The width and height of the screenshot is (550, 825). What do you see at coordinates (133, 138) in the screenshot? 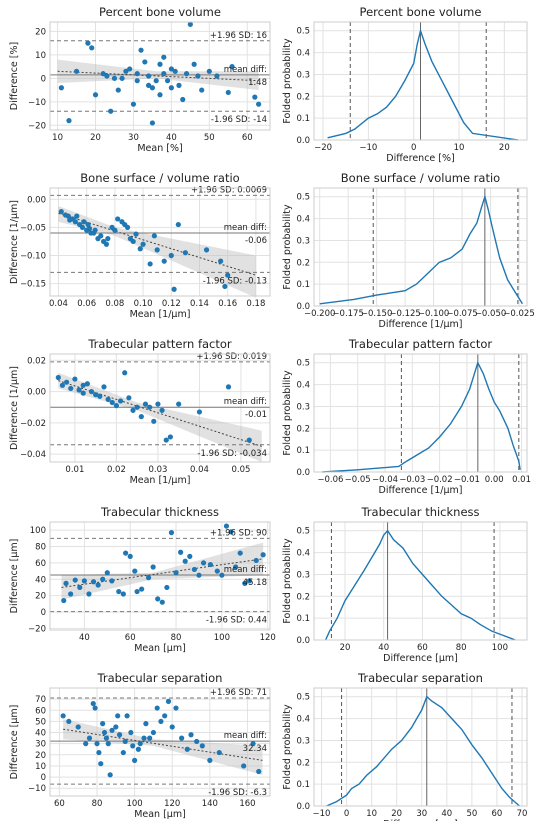
I see `x-tick-label: 30` at bounding box center [133, 138].